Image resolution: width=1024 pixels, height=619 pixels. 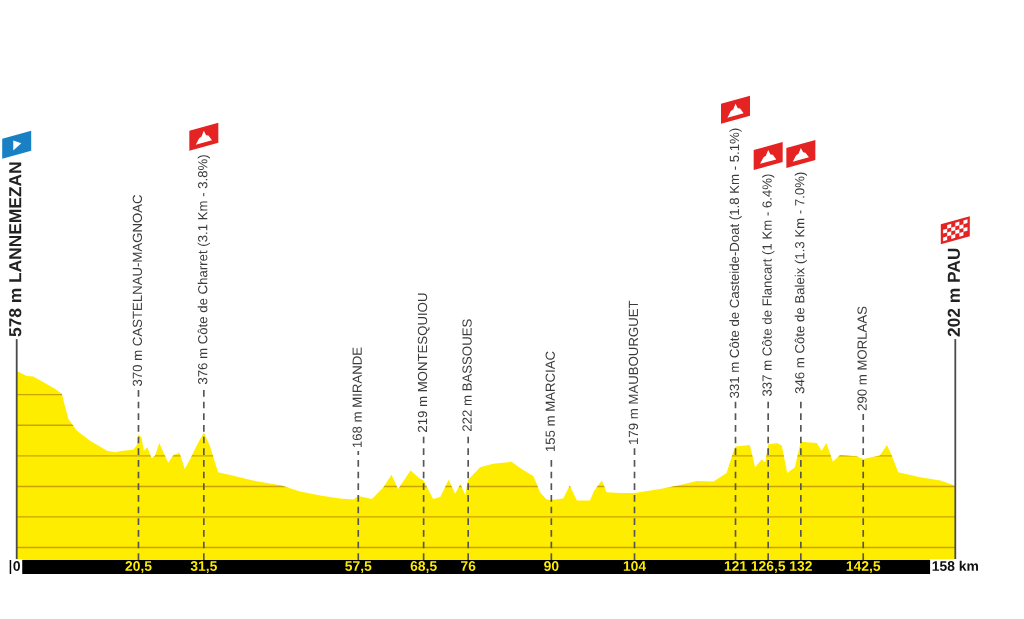 What do you see at coordinates (467, 375) in the screenshot?
I see `ref-line-label: 222 m BASSOUES` at bounding box center [467, 375].